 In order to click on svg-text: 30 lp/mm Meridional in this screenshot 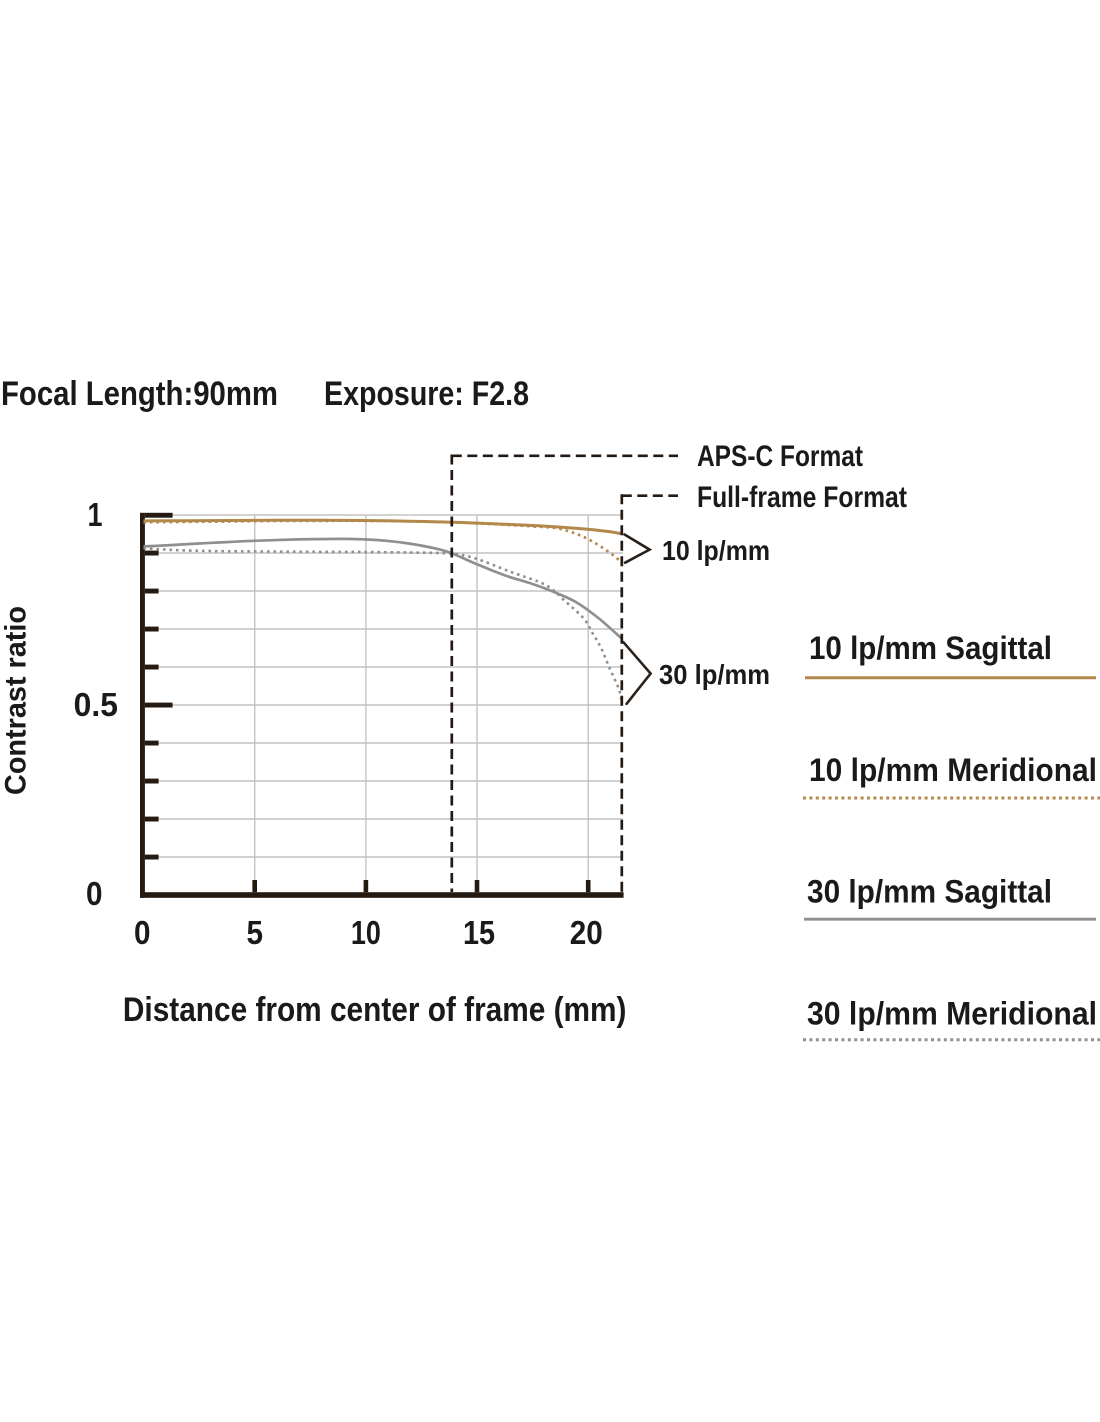, I will do `click(952, 1014)`.